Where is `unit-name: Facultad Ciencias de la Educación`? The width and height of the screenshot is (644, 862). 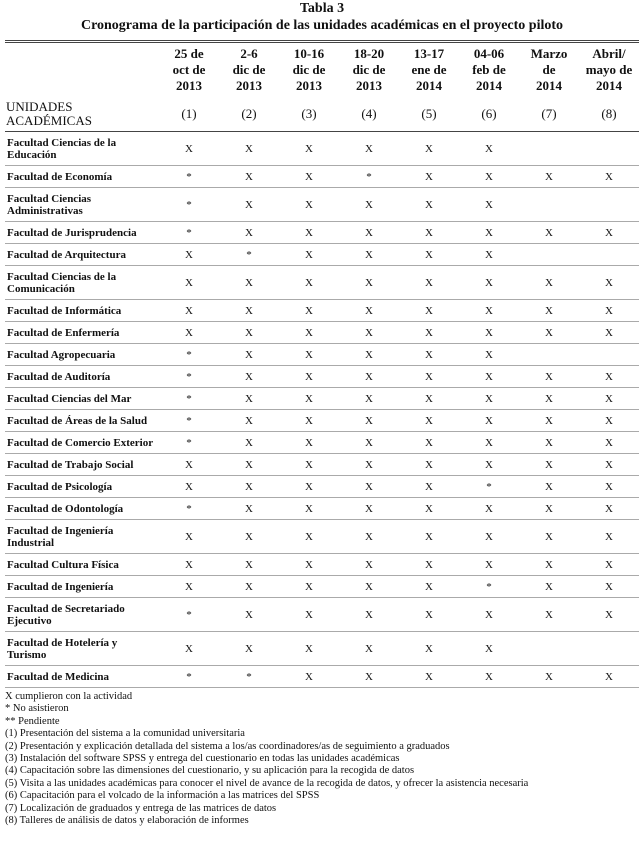
unit-name: Facultad Ciencias de la Educación is located at coordinates (82, 148).